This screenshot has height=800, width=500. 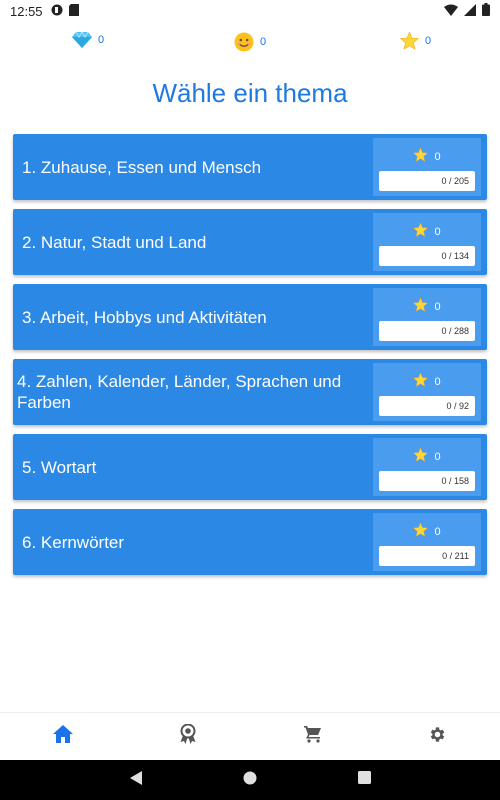 I want to click on wifi-icon, so click(x=451, y=11).